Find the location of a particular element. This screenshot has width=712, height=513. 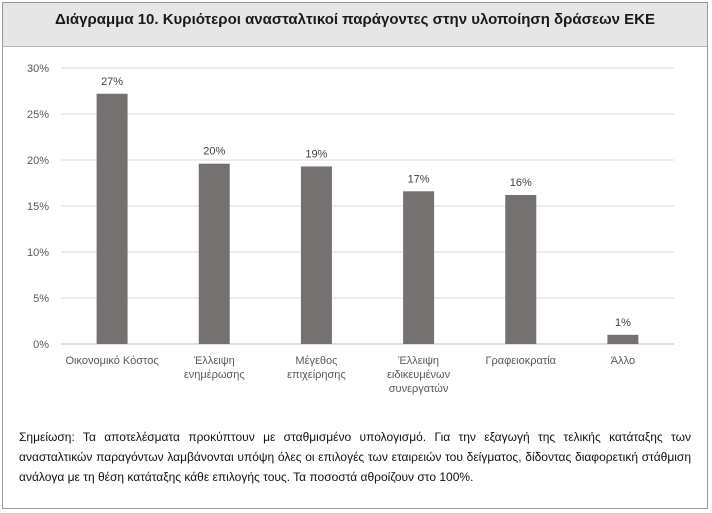

data-label: 27% is located at coordinates (112, 82).